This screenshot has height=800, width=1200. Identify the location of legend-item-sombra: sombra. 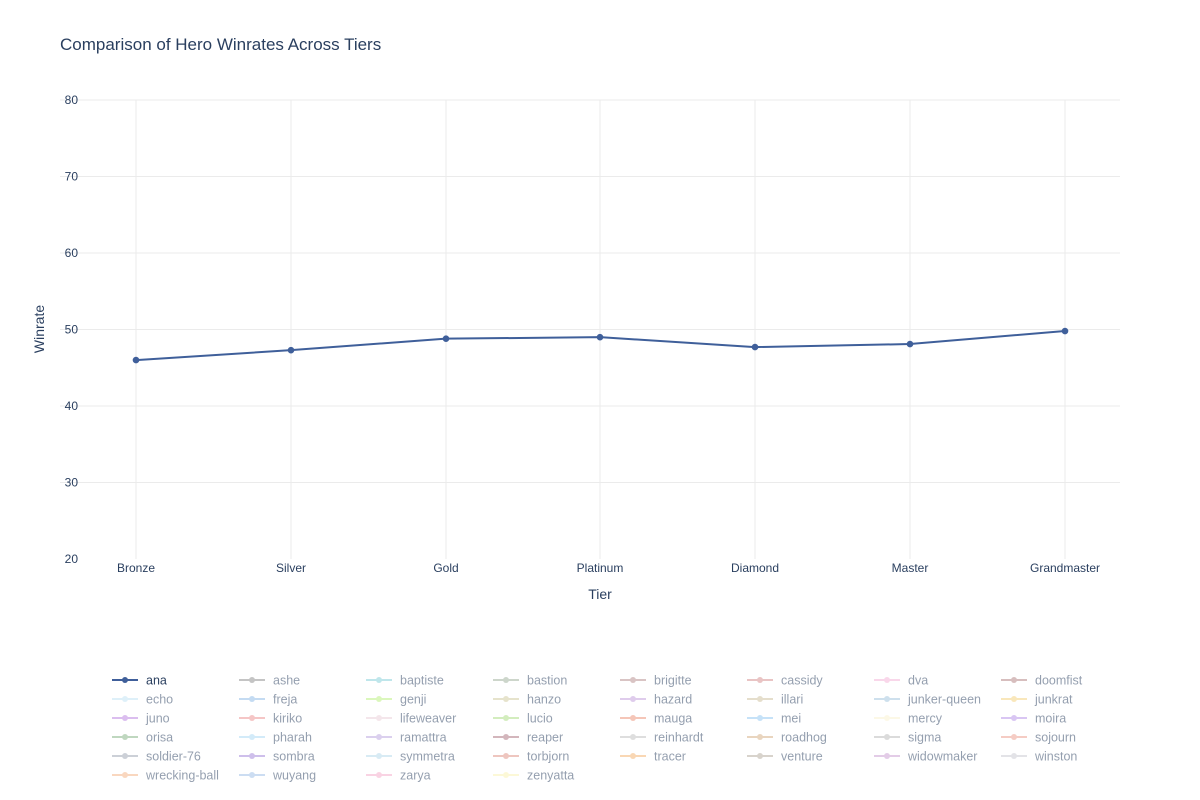
(277, 757).